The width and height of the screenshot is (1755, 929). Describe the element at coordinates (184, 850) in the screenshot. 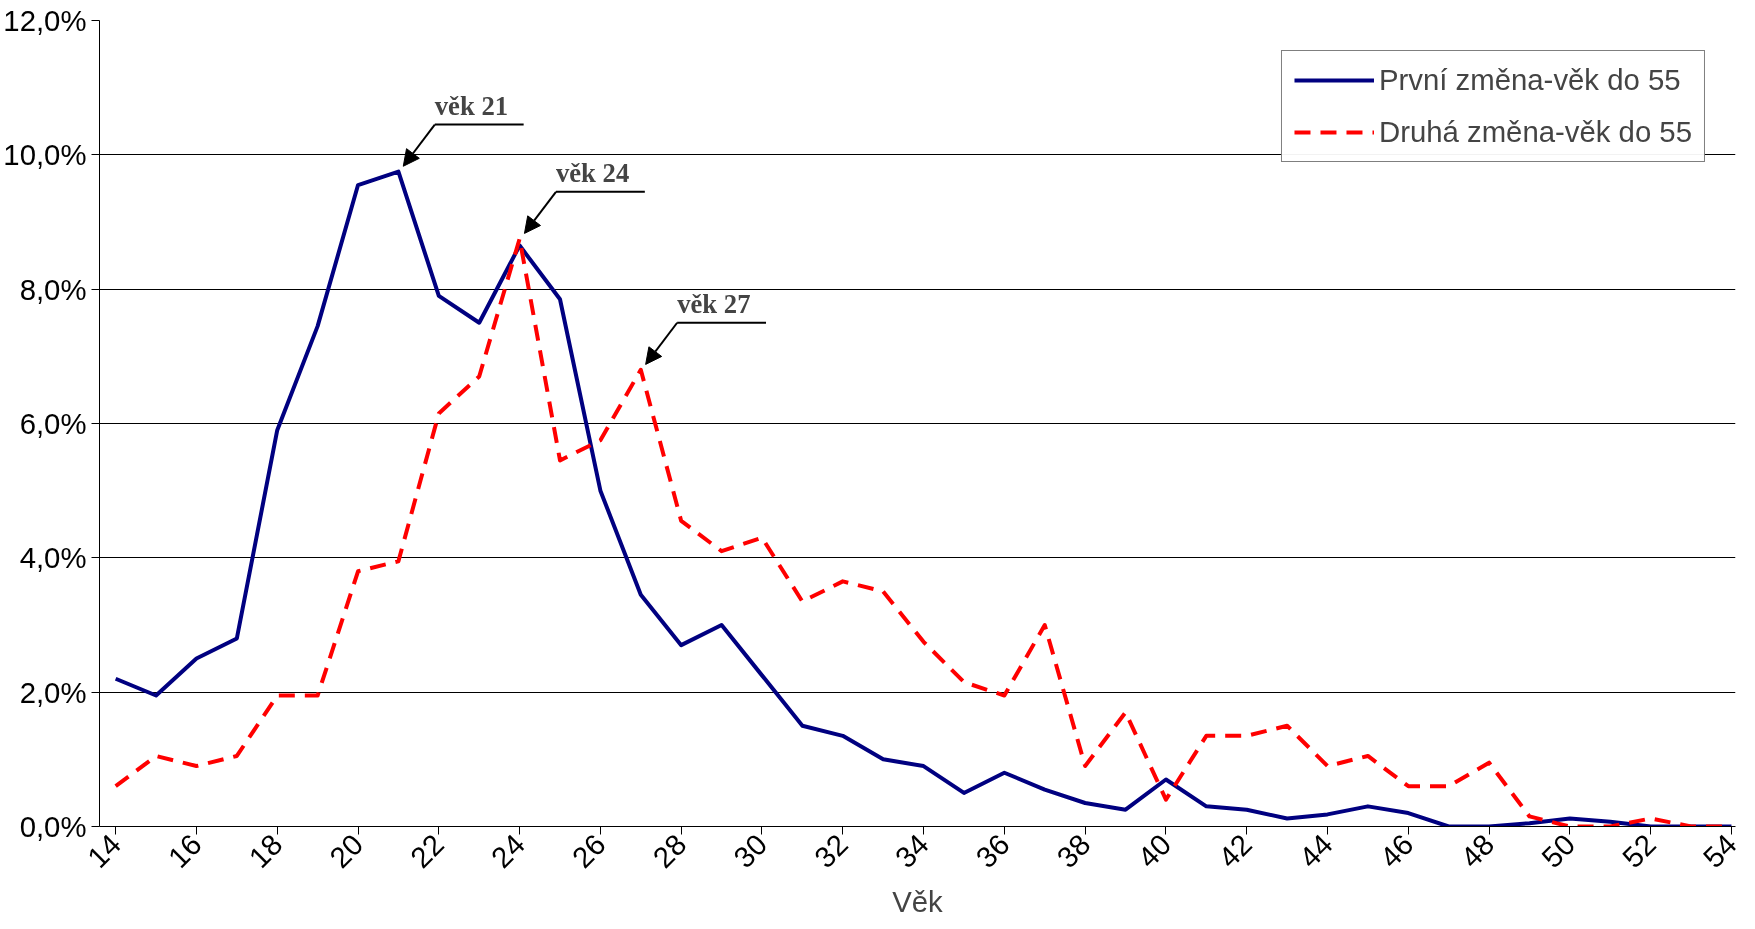

I see `x-tick-label: 16` at that location.